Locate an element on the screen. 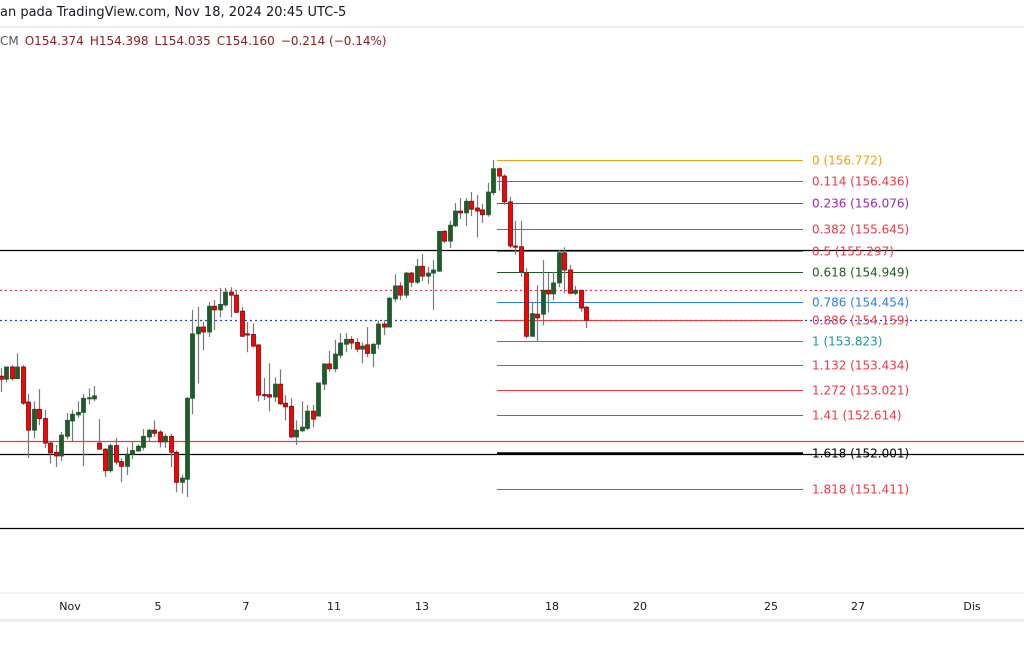 The image size is (1024, 656). fib-level-label: 1.618 (152.001) is located at coordinates (860, 454).